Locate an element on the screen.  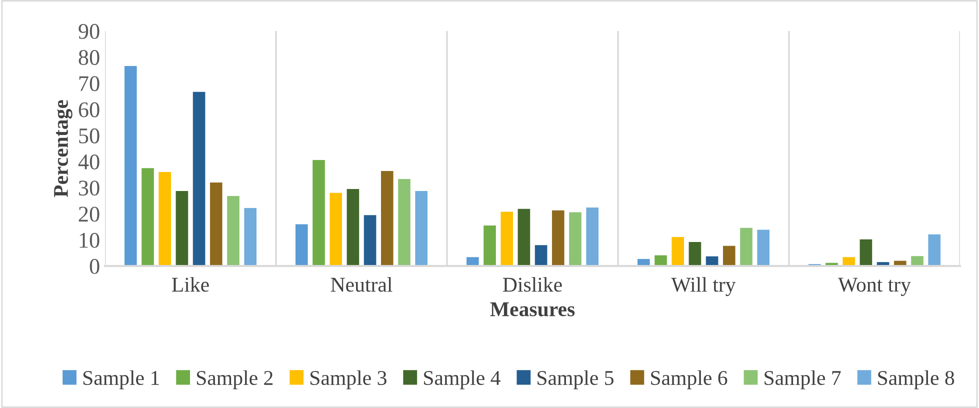
legend-label: Sample 6 is located at coordinates (689, 380).